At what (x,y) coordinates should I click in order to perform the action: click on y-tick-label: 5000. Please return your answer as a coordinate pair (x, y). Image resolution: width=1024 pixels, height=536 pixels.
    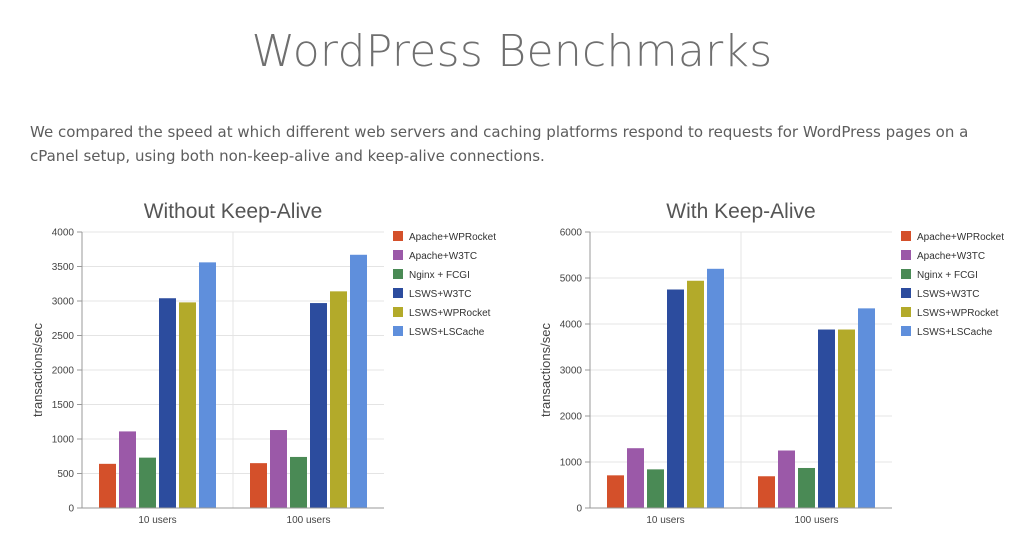
    Looking at the image, I should click on (571, 279).